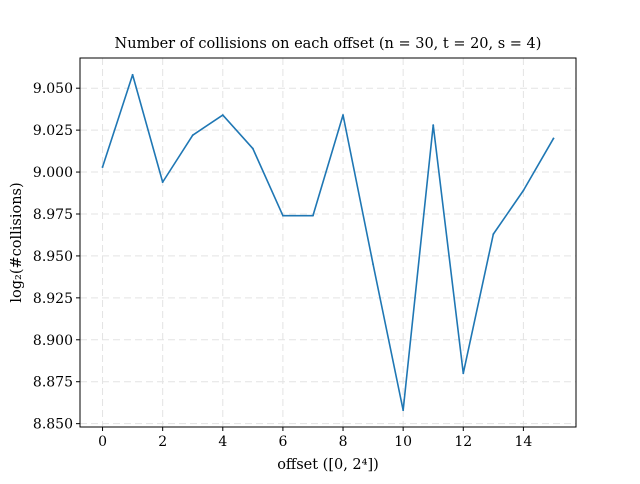 This screenshot has width=640, height=484. Describe the element at coordinates (328, 465) in the screenshot. I see `x-axis-label: offset ([0, 2⁴])` at that location.